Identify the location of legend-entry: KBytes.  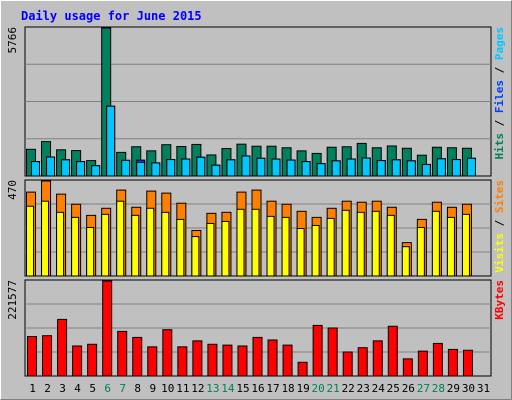
(499, 300).